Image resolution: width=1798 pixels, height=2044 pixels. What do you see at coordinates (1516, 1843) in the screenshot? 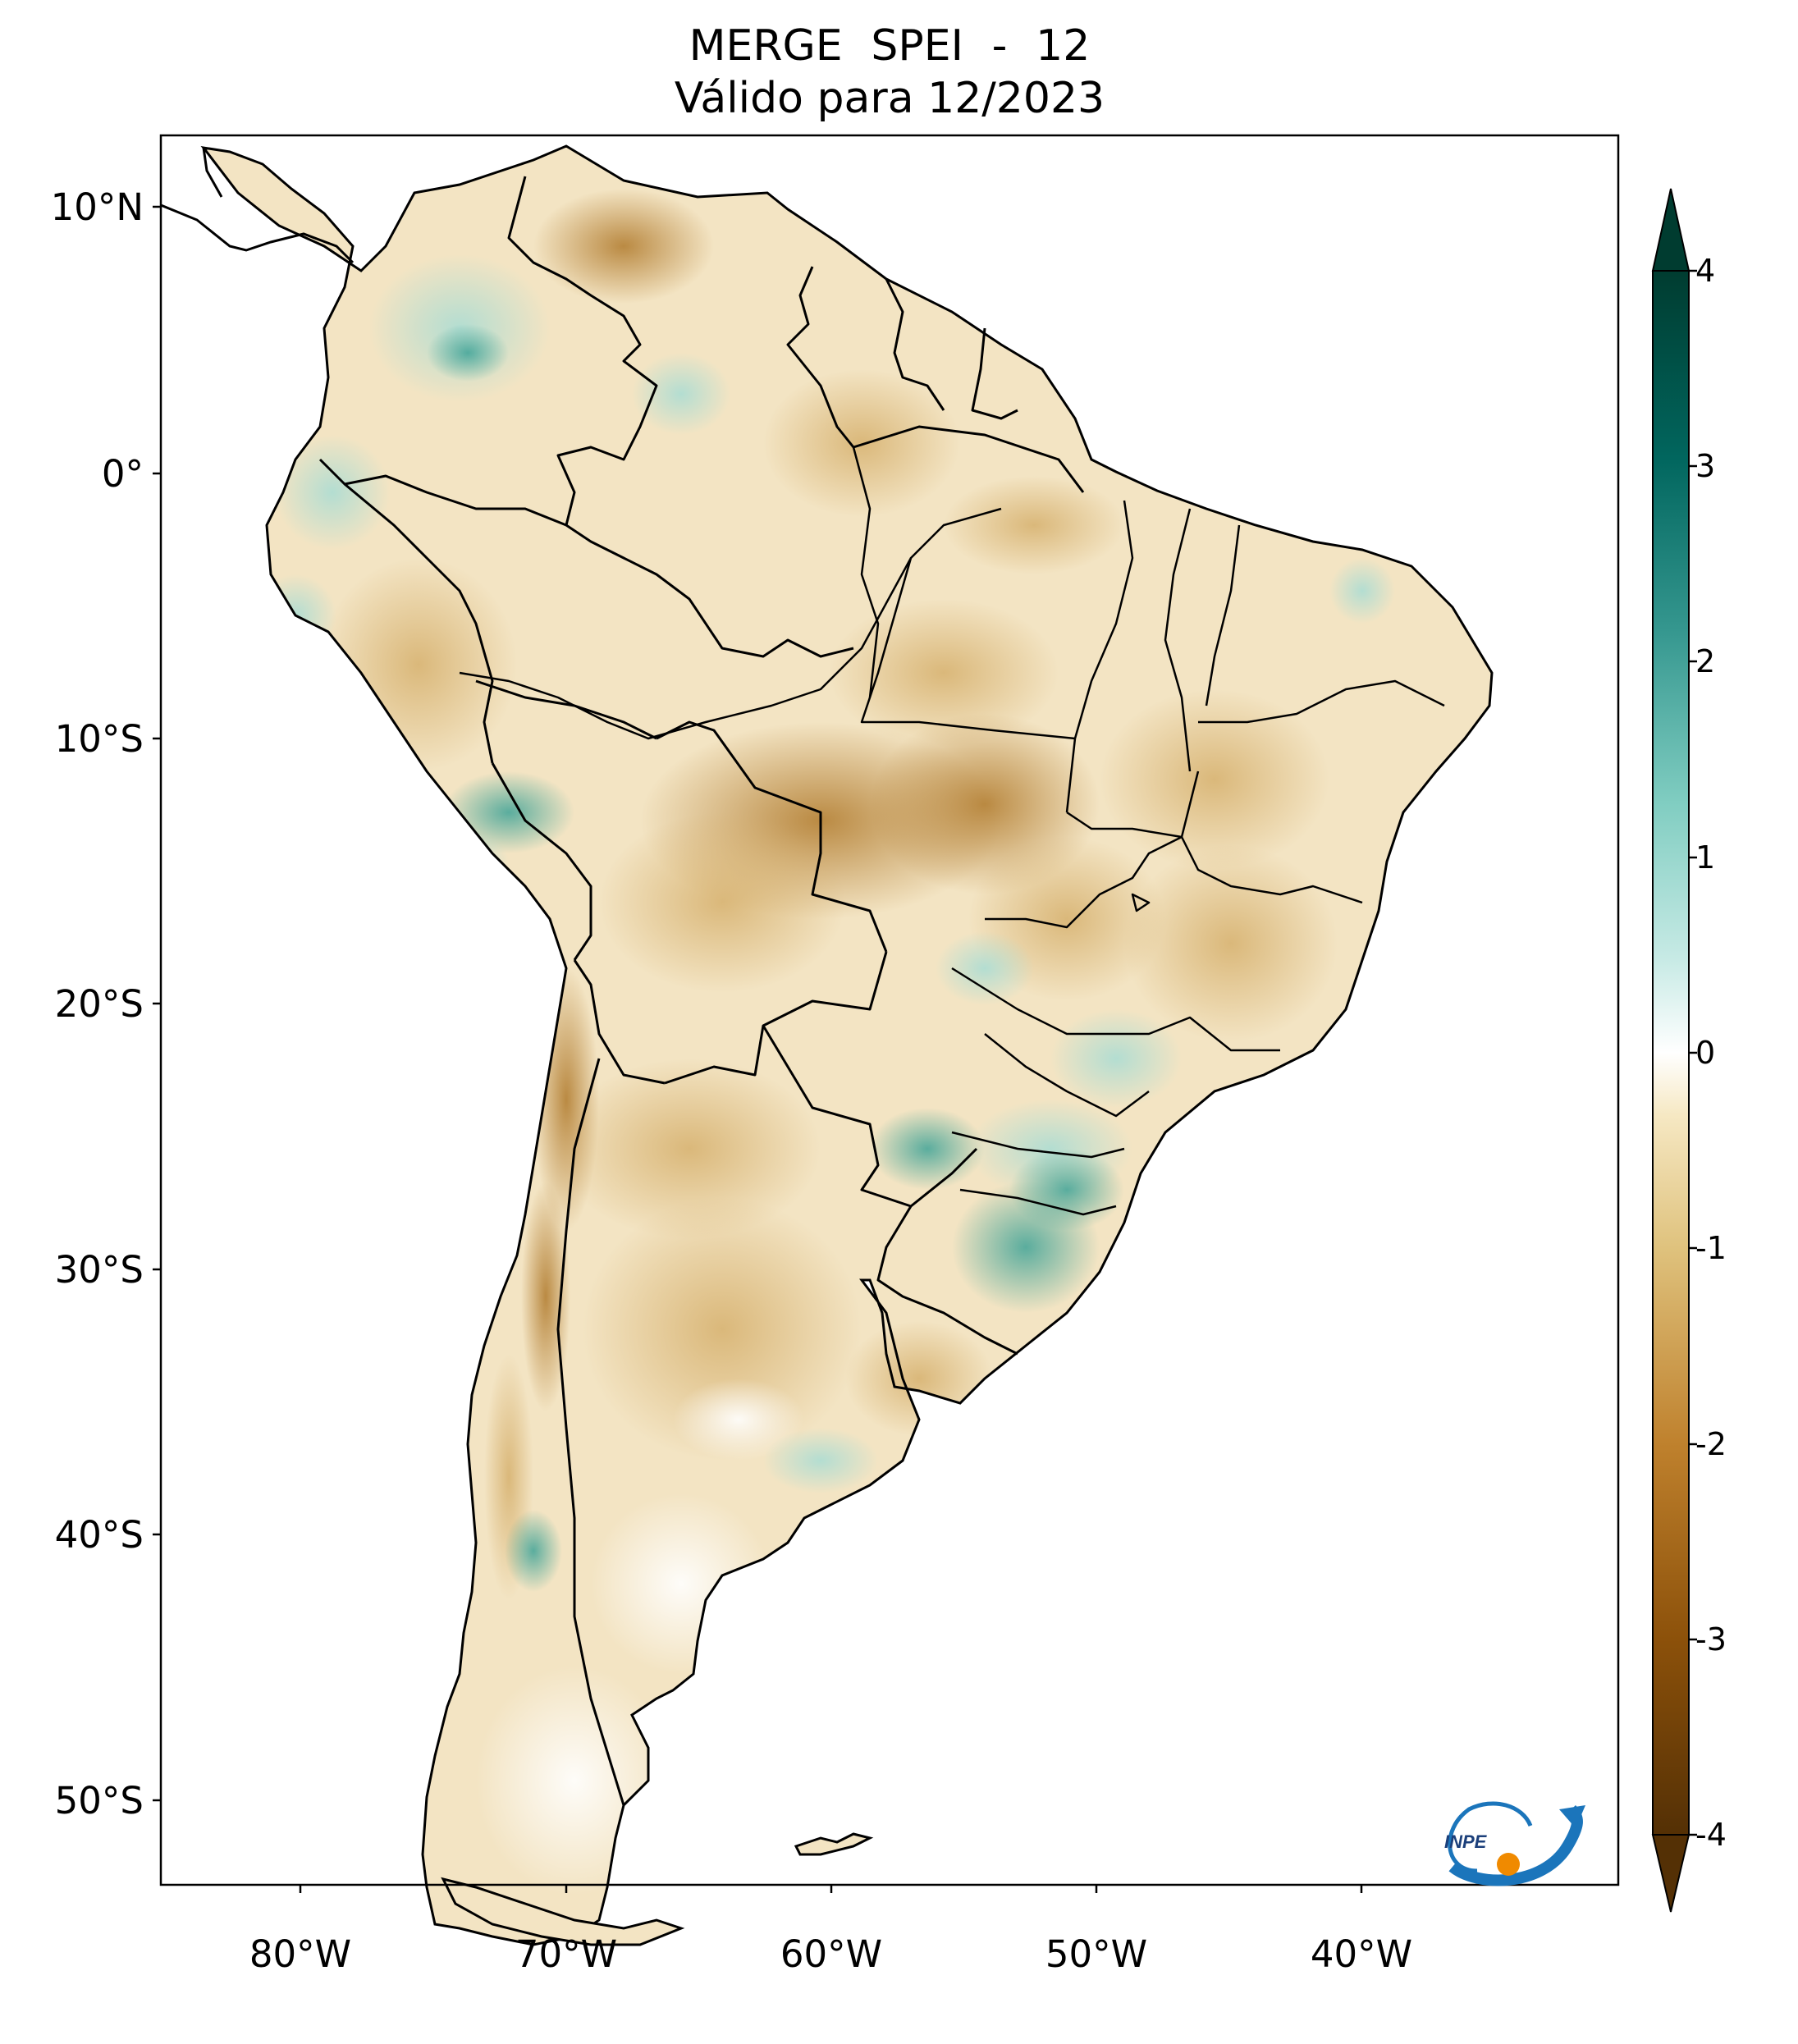
I see `inpe-logo-icon` at bounding box center [1516, 1843].